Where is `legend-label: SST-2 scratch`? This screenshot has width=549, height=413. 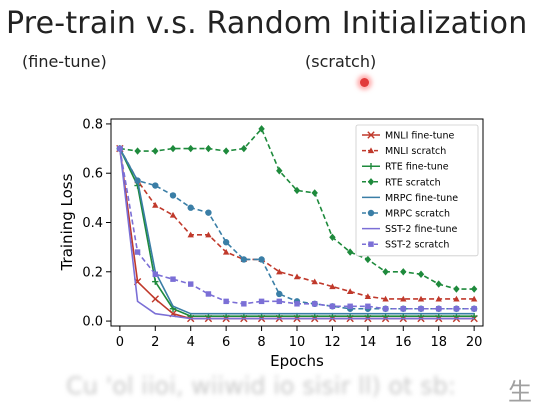 legend-label: SST-2 scratch is located at coordinates (417, 245).